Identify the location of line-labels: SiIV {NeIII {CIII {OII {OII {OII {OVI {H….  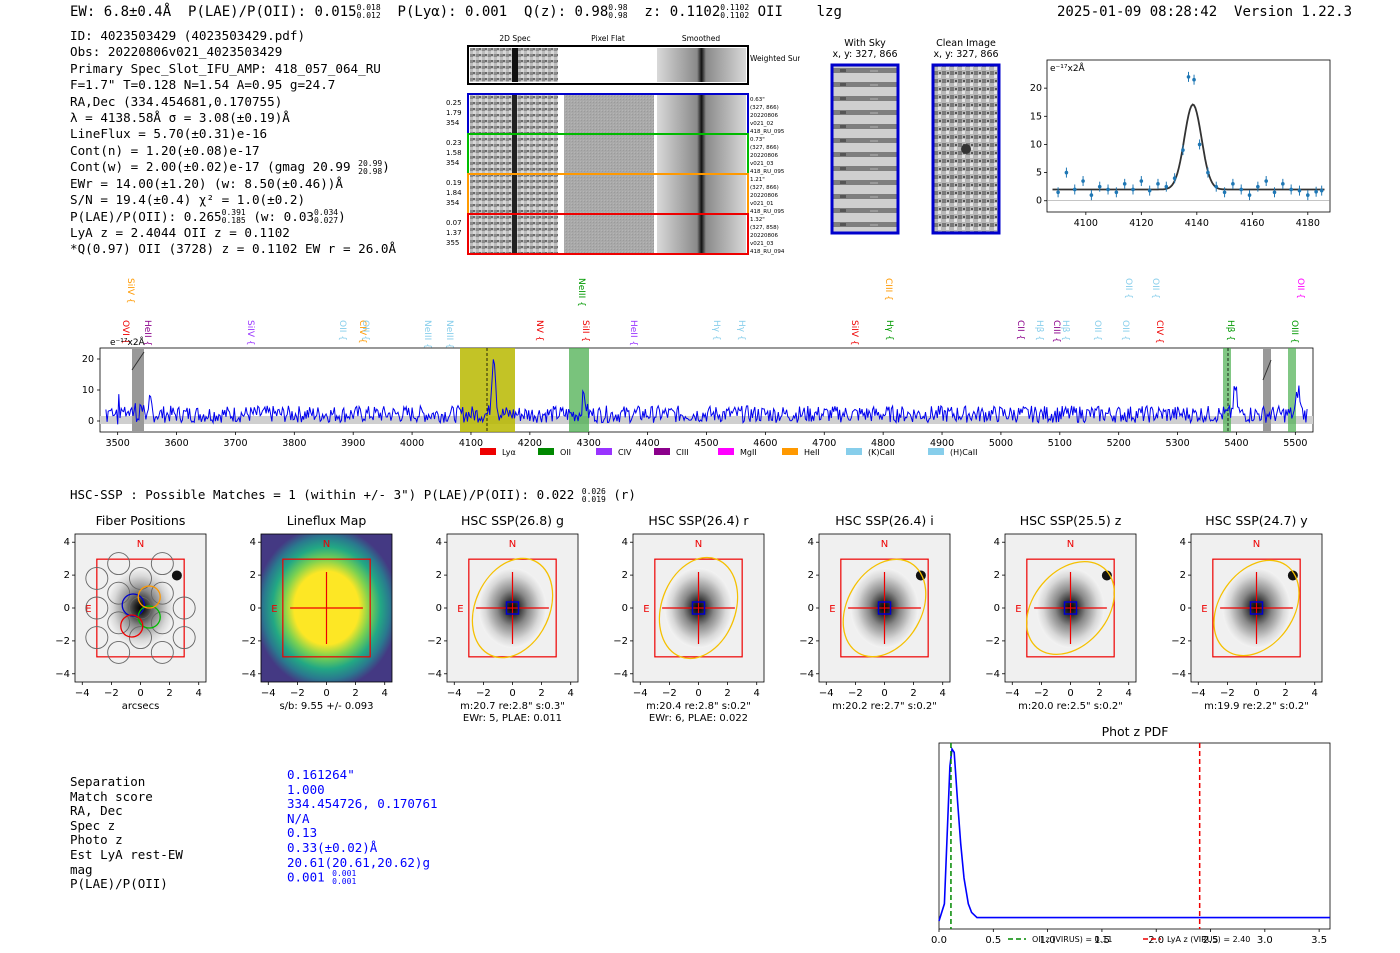
(712, 313).